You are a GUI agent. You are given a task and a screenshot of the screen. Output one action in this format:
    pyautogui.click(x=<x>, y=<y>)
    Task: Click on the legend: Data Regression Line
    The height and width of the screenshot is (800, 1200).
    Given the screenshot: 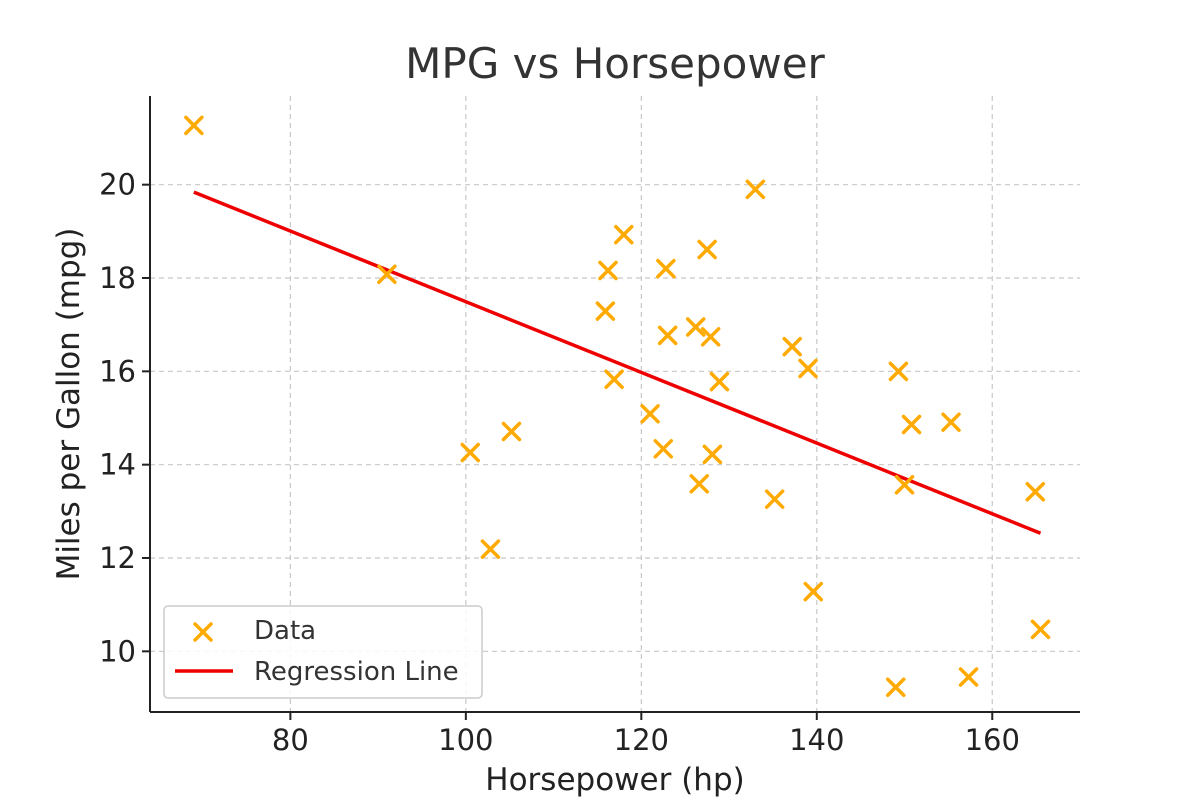 What is the action you would take?
    pyautogui.click(x=323, y=652)
    